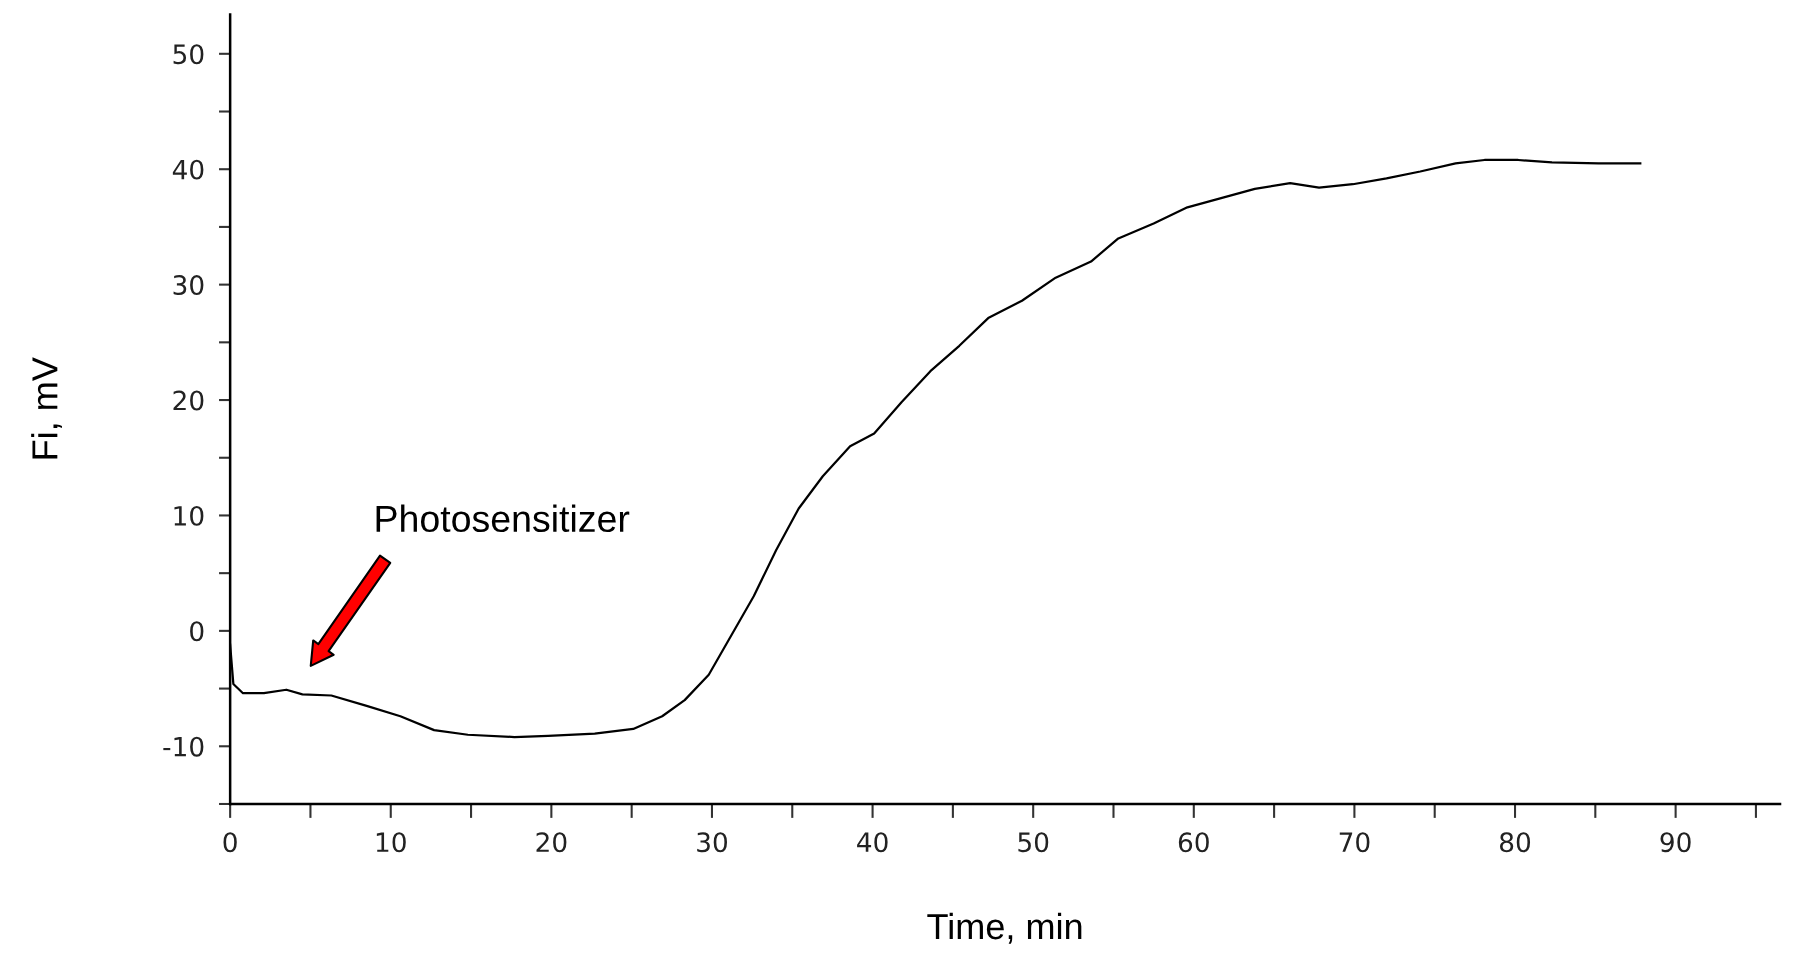 Image resolution: width=1798 pixels, height=971 pixels. Describe the element at coordinates (1193, 842) in the screenshot. I see `x-tick-label: 60` at that location.